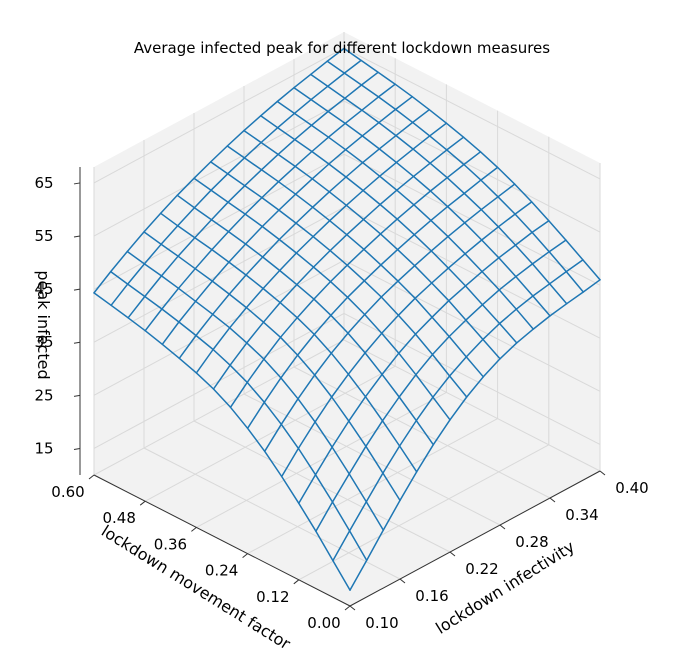 The width and height of the screenshot is (683, 666). I want to click on y-tick-label: 0.48, so click(118, 518).